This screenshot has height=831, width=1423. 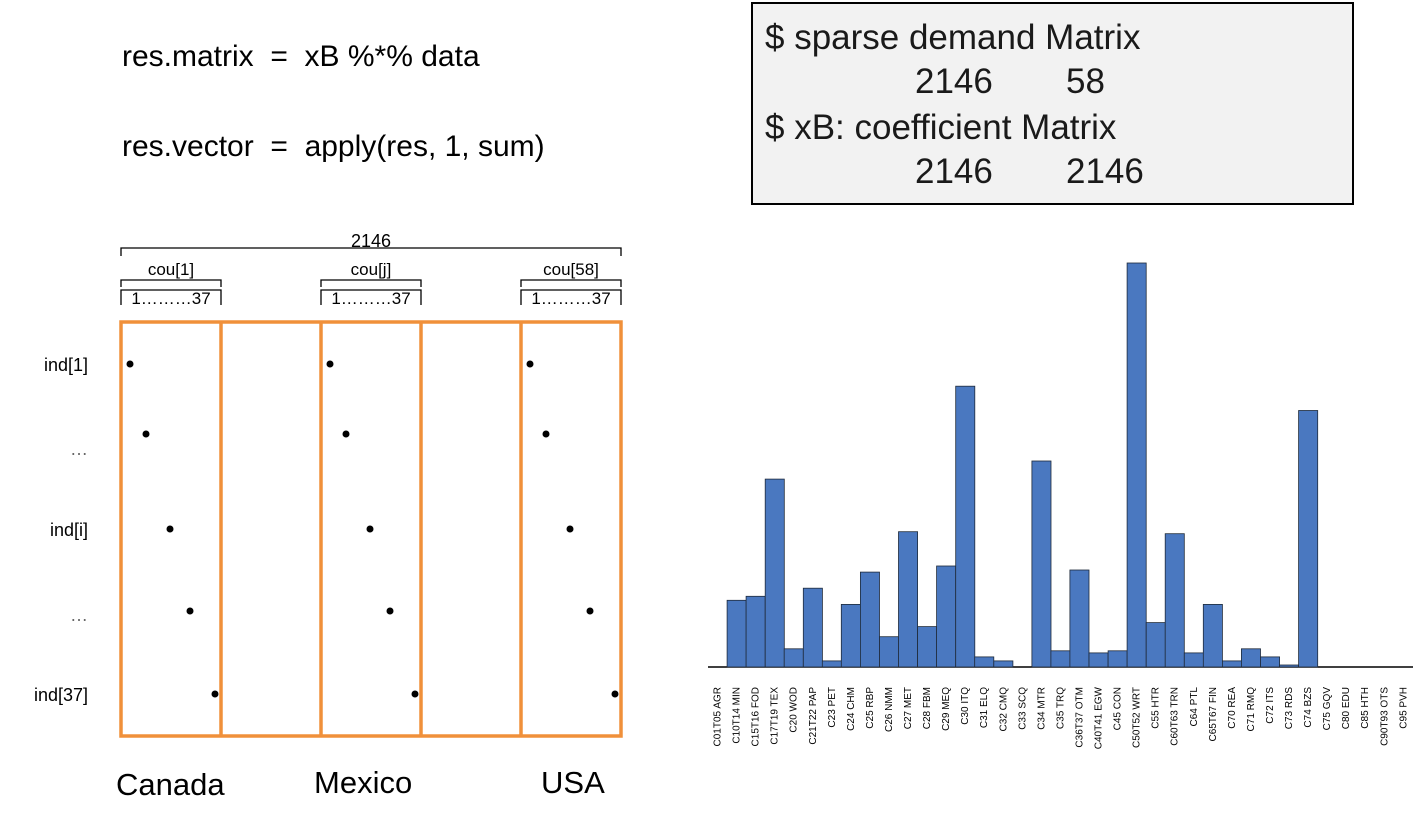 I want to click on x-tick-label: C20 WOD, so click(x=794, y=710).